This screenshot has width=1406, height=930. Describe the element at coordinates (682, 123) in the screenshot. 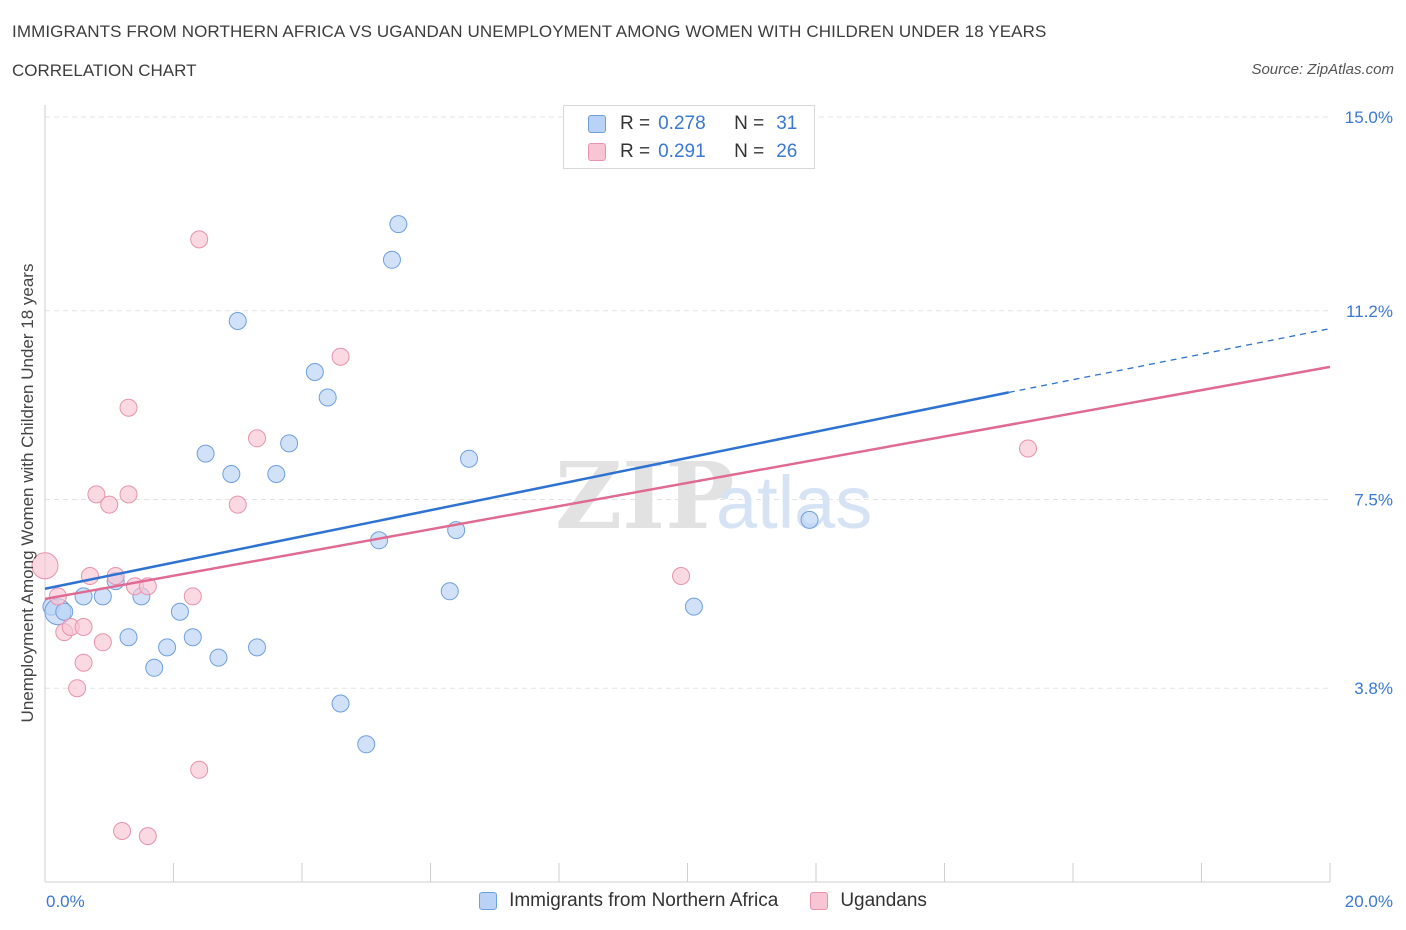

I see `r-value-blue: 0.278` at that location.